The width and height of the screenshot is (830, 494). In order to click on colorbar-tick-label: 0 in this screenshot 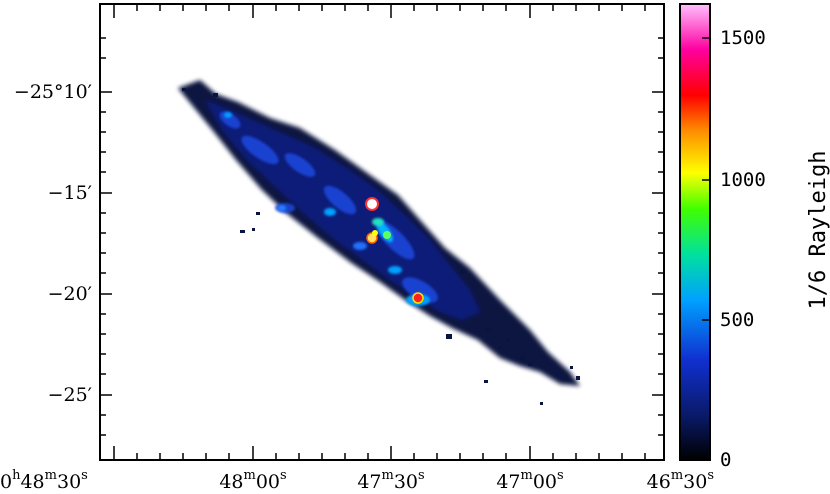, I will do `click(725, 460)`.